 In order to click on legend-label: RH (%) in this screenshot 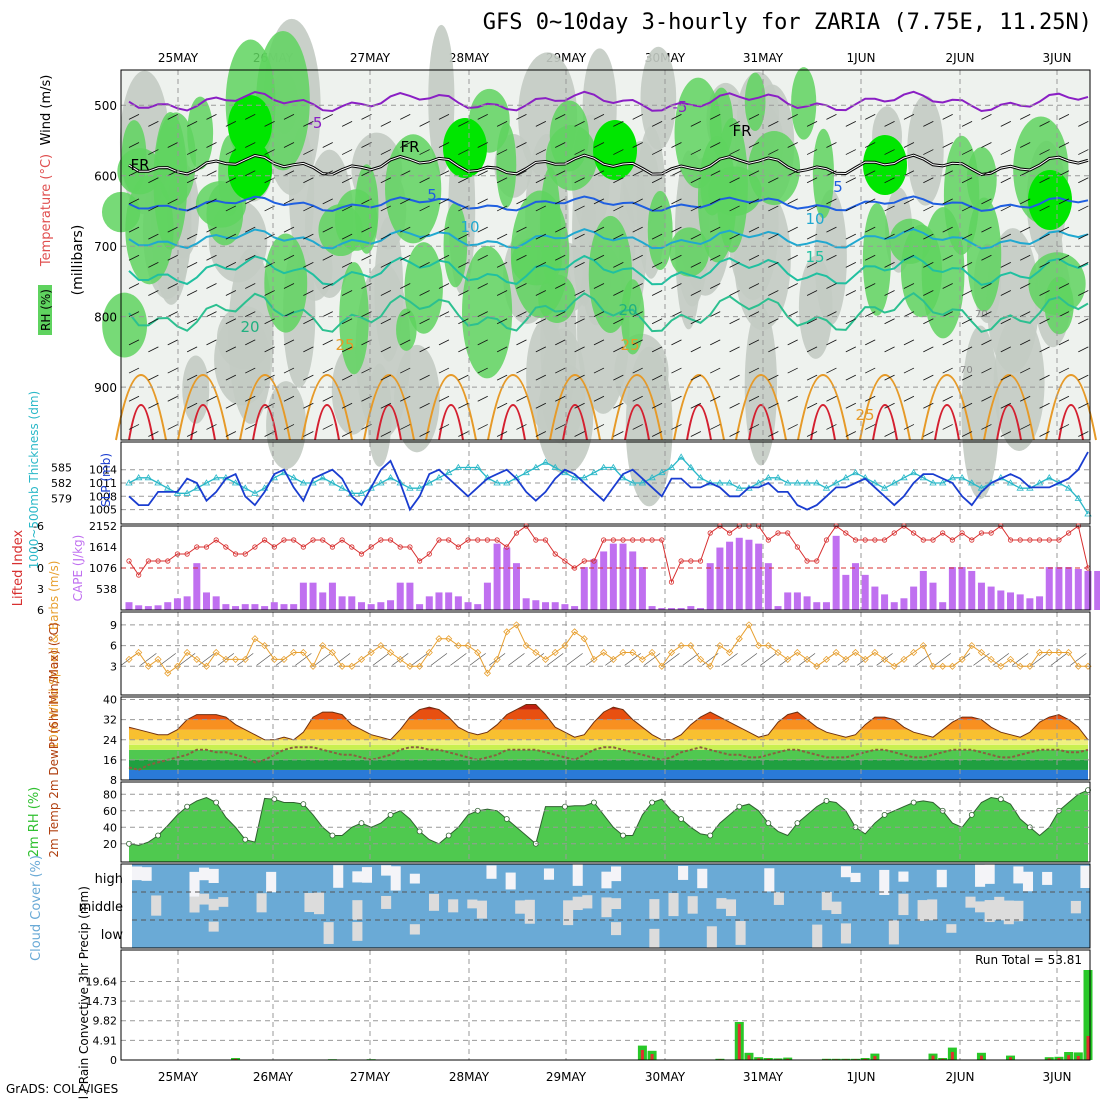, I will do `click(46, 310)`.